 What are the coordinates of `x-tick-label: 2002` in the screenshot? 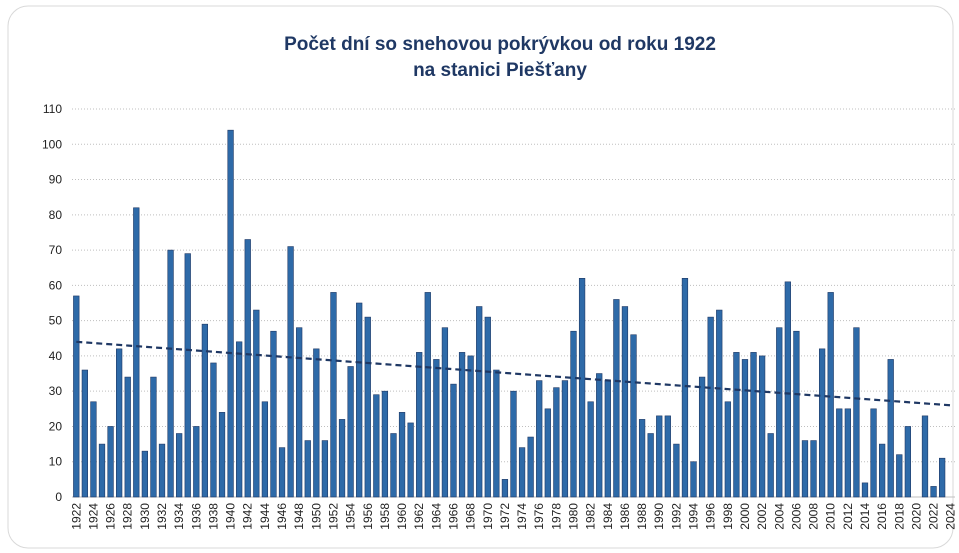 It's located at (762, 516).